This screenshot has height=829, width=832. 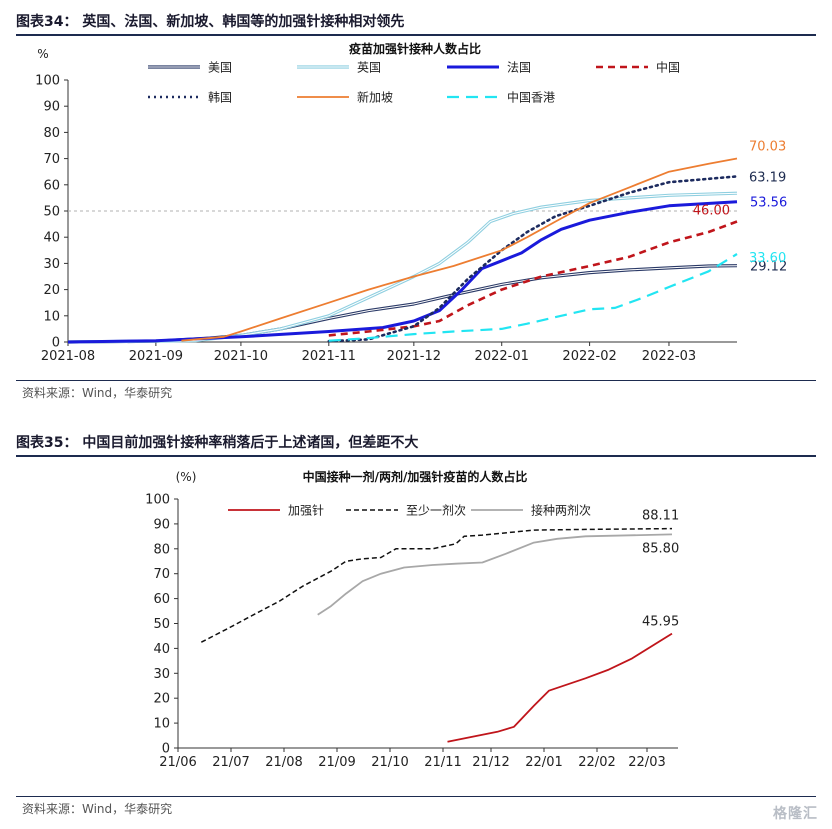 I want to click on x-tick-label: 2021-08, so click(x=68, y=356).